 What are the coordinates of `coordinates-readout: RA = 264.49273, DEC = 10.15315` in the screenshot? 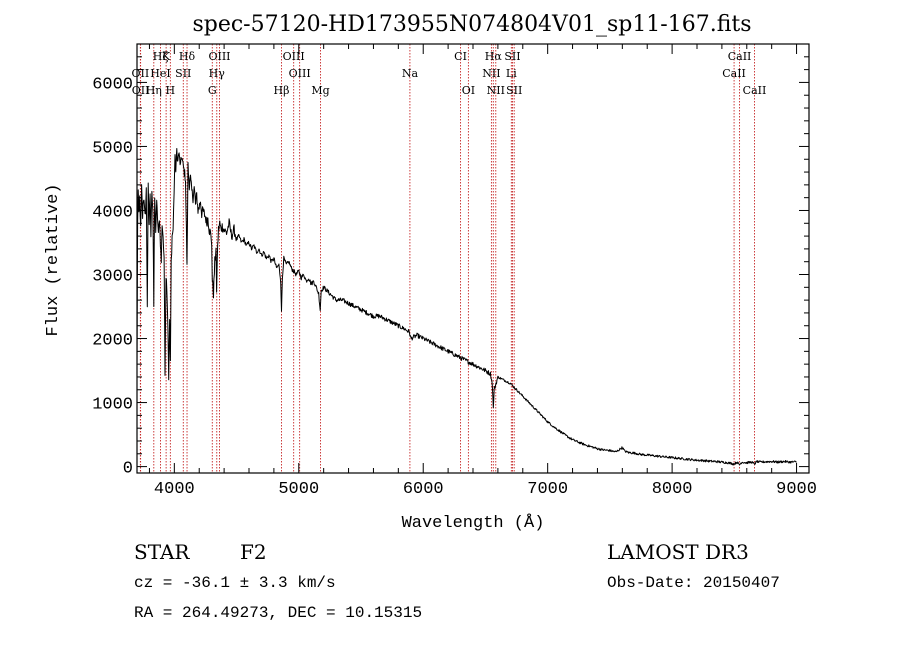 It's located at (278, 613).